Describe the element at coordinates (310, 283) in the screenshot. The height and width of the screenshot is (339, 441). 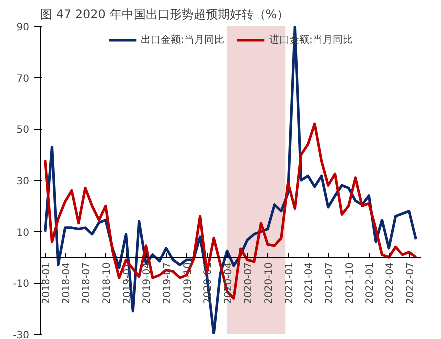
I see `x-tick-label: 2021-04` at that location.